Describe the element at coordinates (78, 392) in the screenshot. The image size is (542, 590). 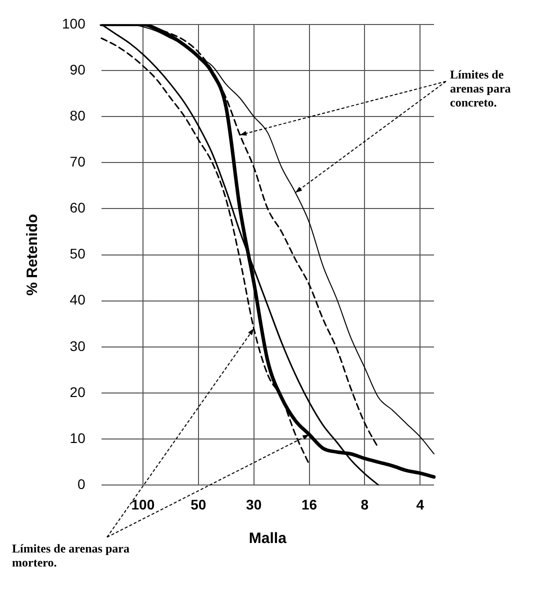
I see `y-tick-label: 20` at that location.